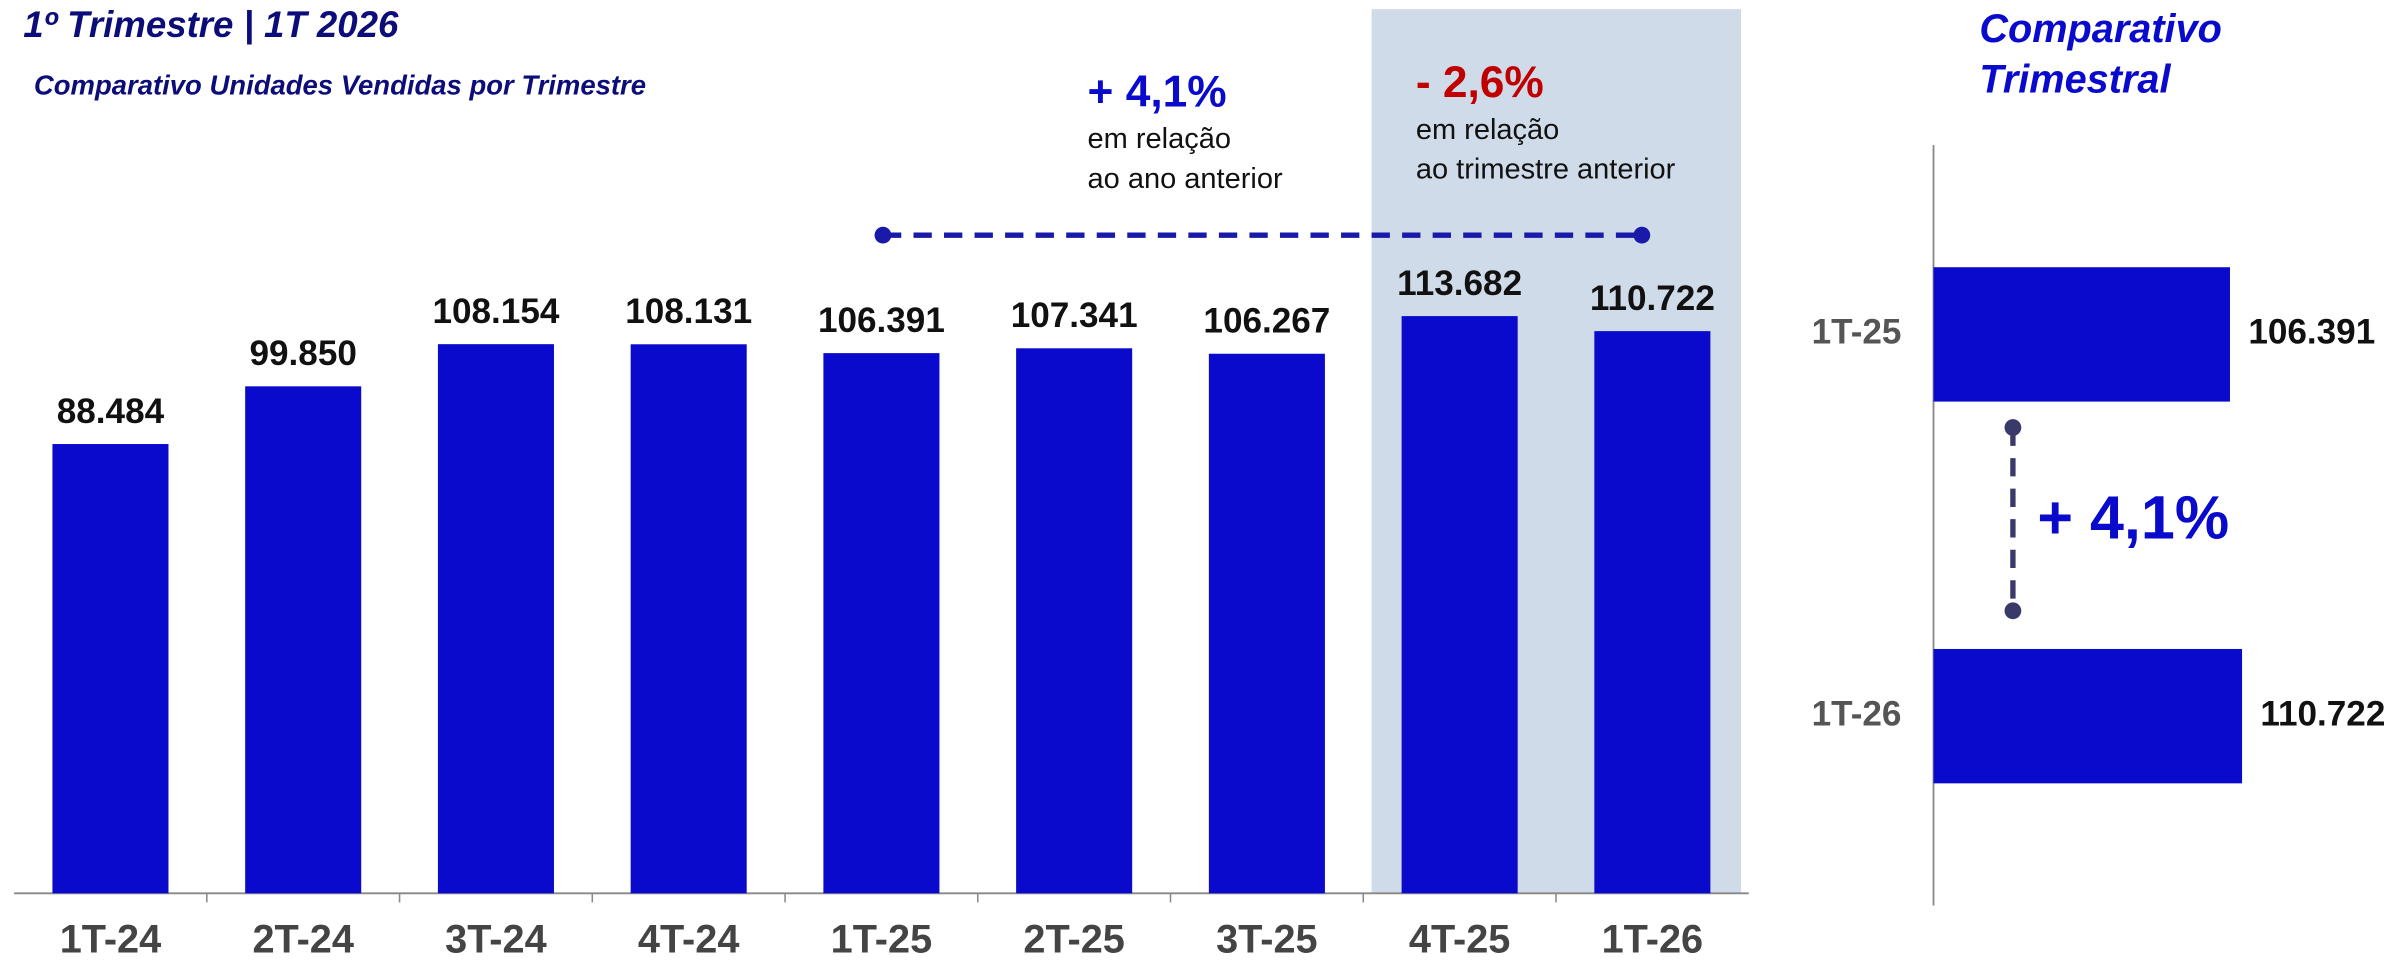 This screenshot has height=962, width=2395. What do you see at coordinates (211, 24) in the screenshot?
I see `chart-title: 1º Trimestre | 1T 2026` at bounding box center [211, 24].